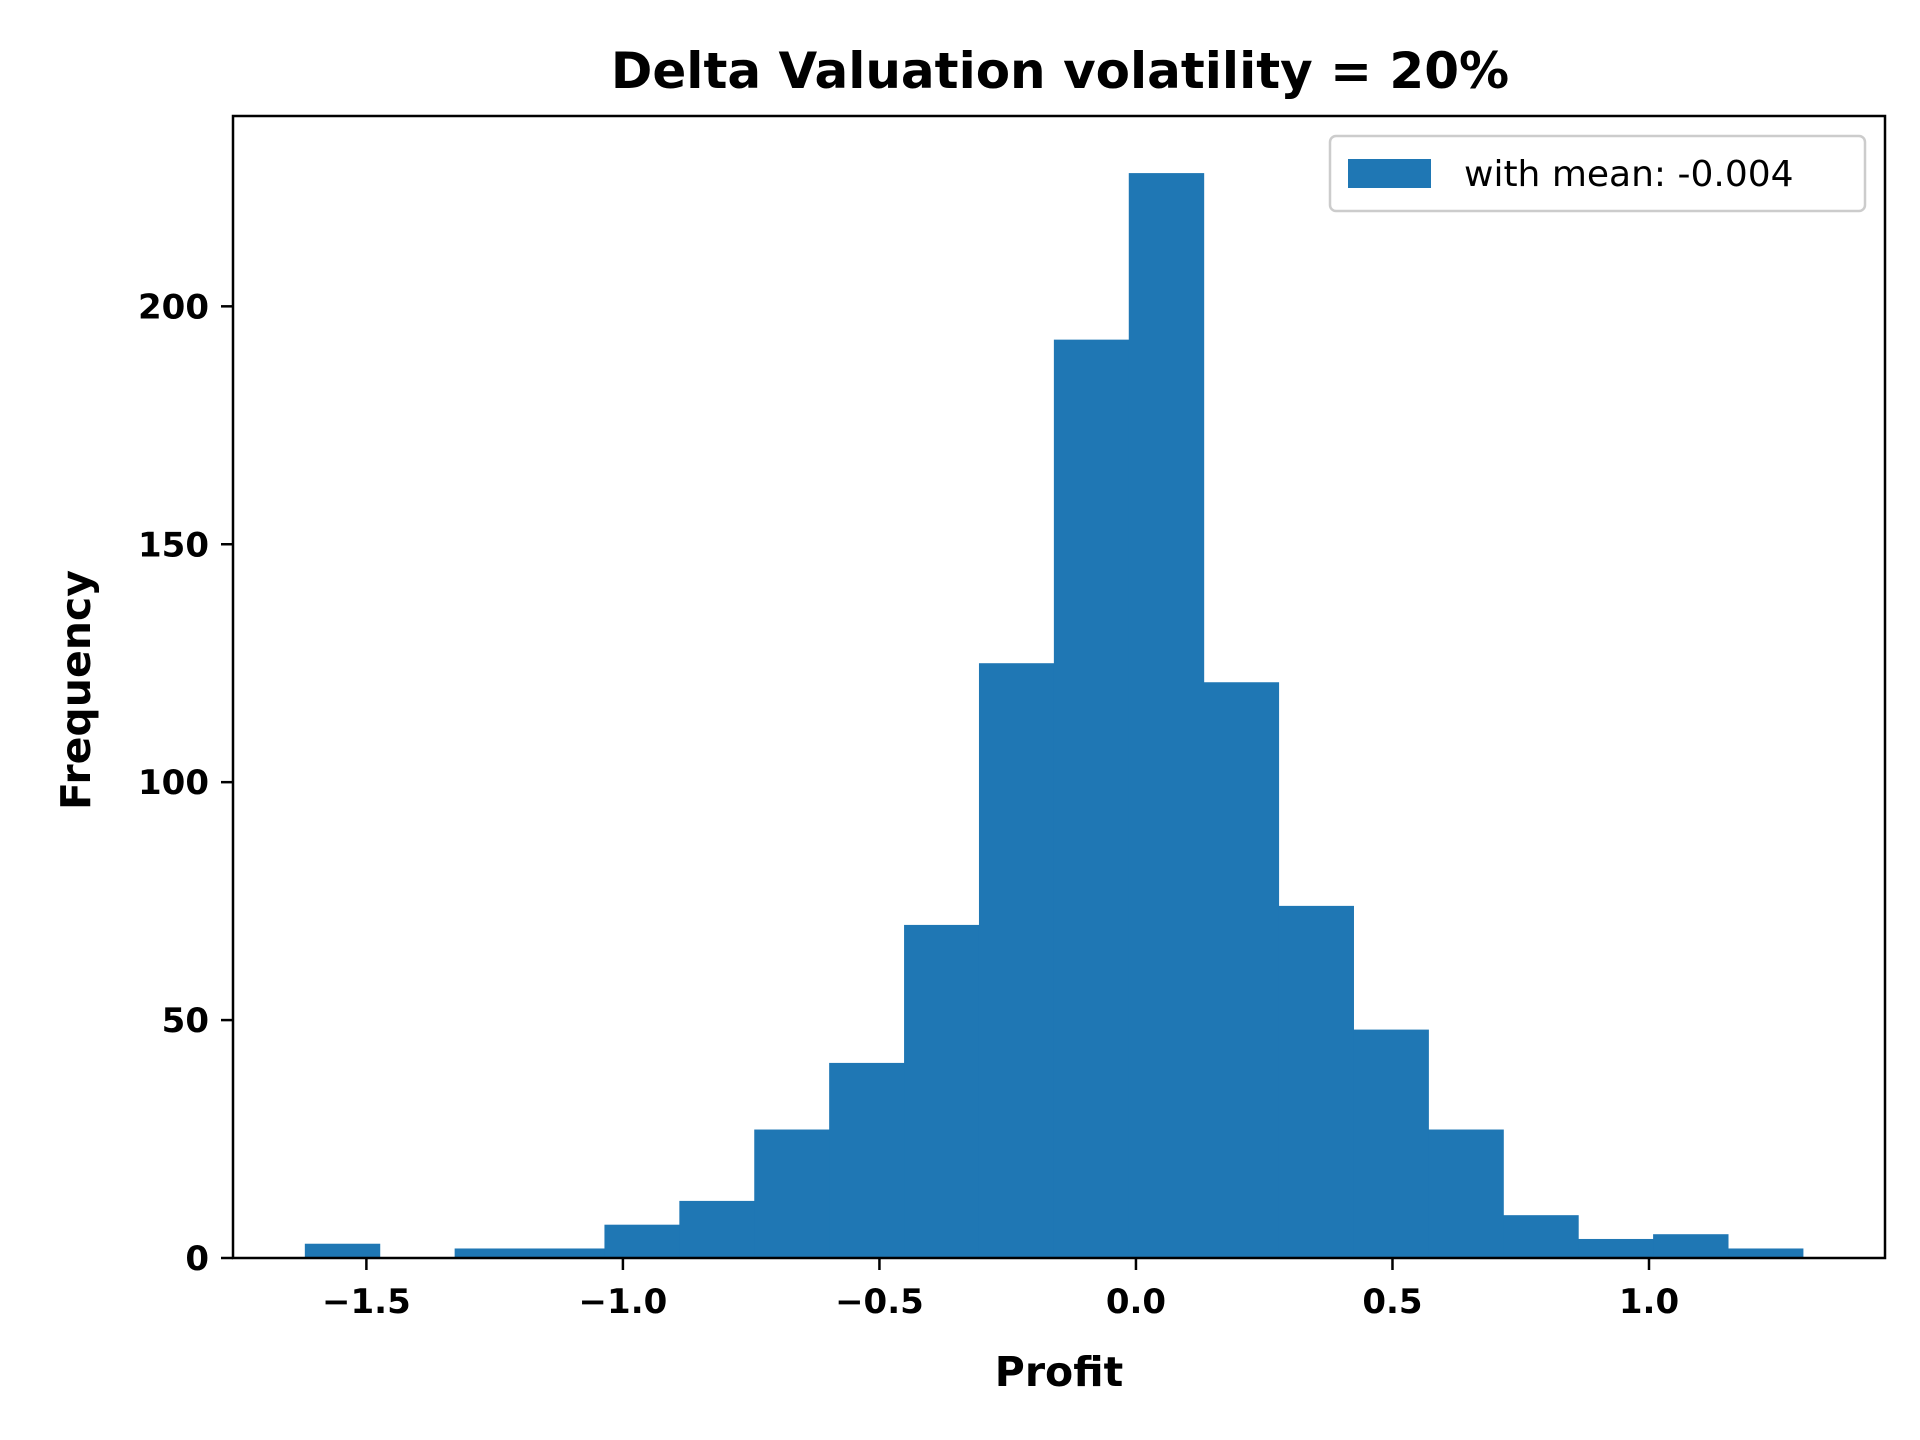 This screenshot has height=1440, width=1920. I want to click on y-tick-label: 100, so click(173, 783).